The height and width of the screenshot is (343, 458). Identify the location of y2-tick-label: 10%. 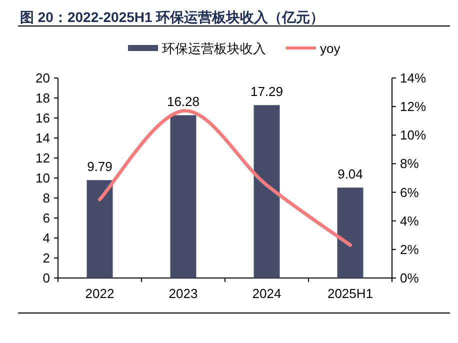
(413, 135).